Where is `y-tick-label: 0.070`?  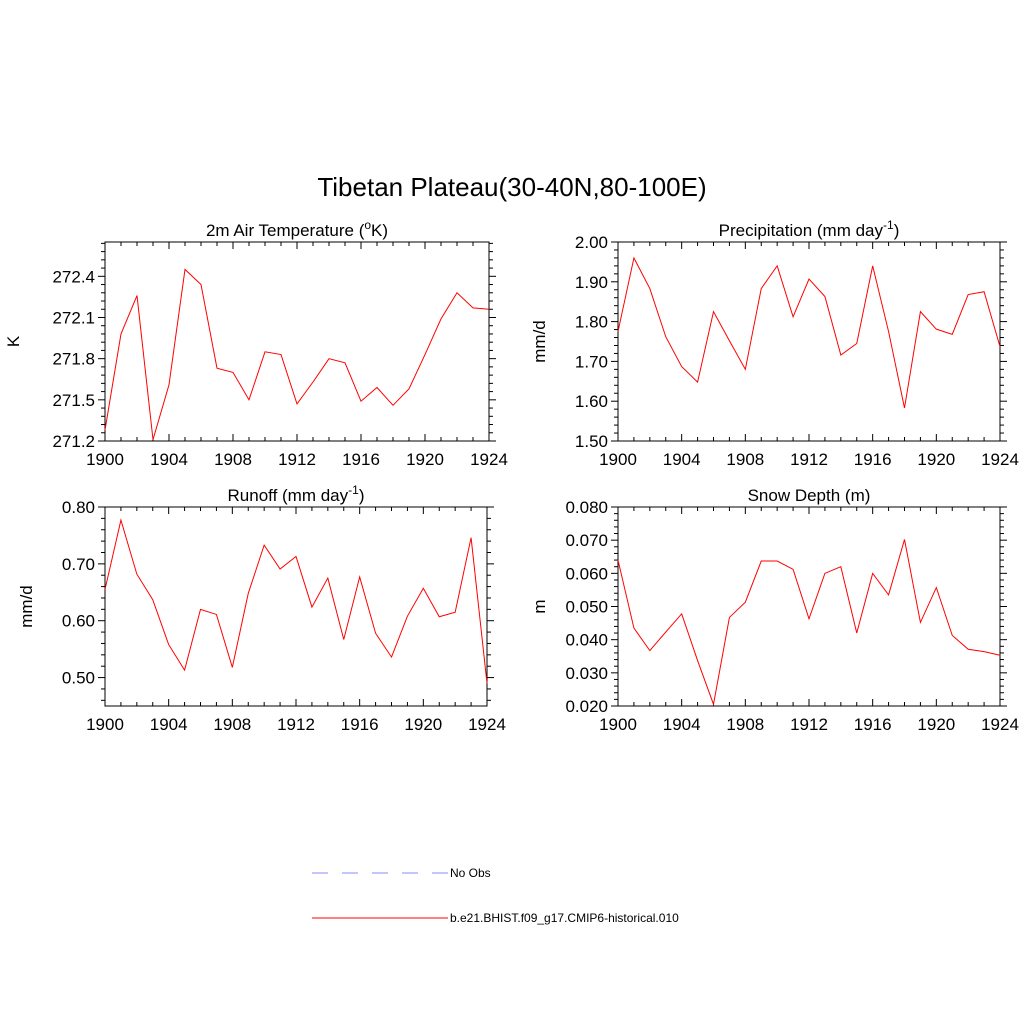 y-tick-label: 0.070 is located at coordinates (586, 540).